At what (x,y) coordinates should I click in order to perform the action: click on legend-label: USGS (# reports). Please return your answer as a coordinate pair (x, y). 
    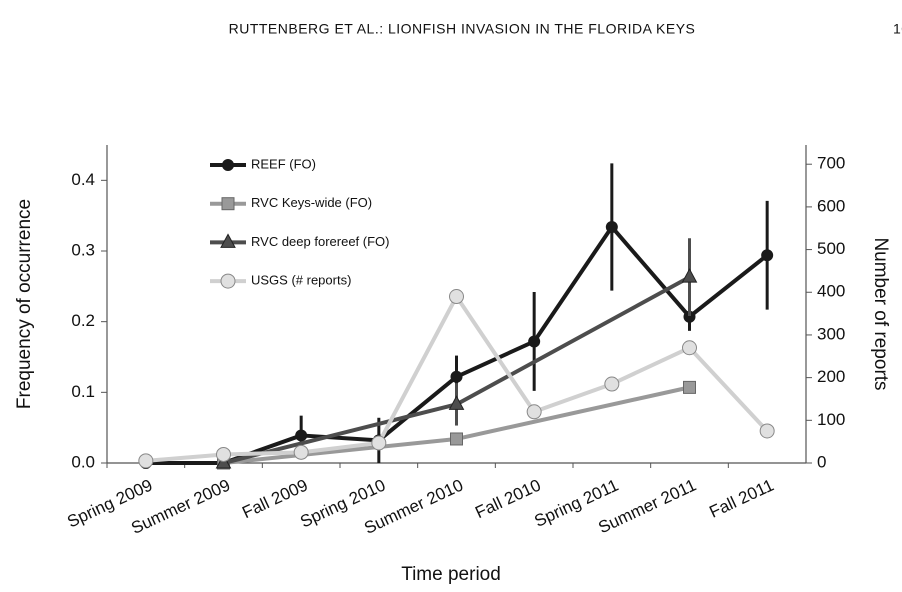
    Looking at the image, I should click on (301, 280).